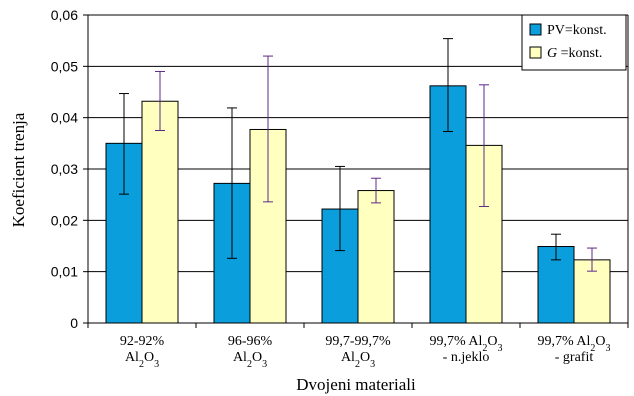 This screenshot has width=634, height=396. I want to click on legend-label-g: G =konst., so click(574, 53).